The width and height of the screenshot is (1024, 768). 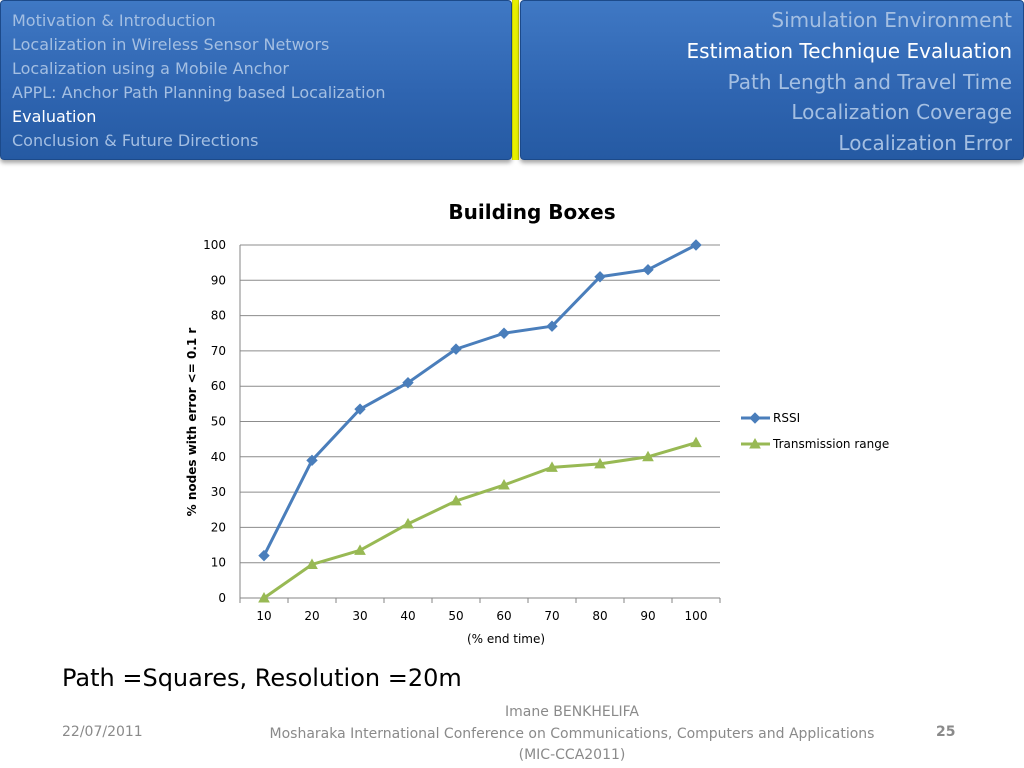 I want to click on legend-entry-transmission-range: Transmission range, so click(x=815, y=444).